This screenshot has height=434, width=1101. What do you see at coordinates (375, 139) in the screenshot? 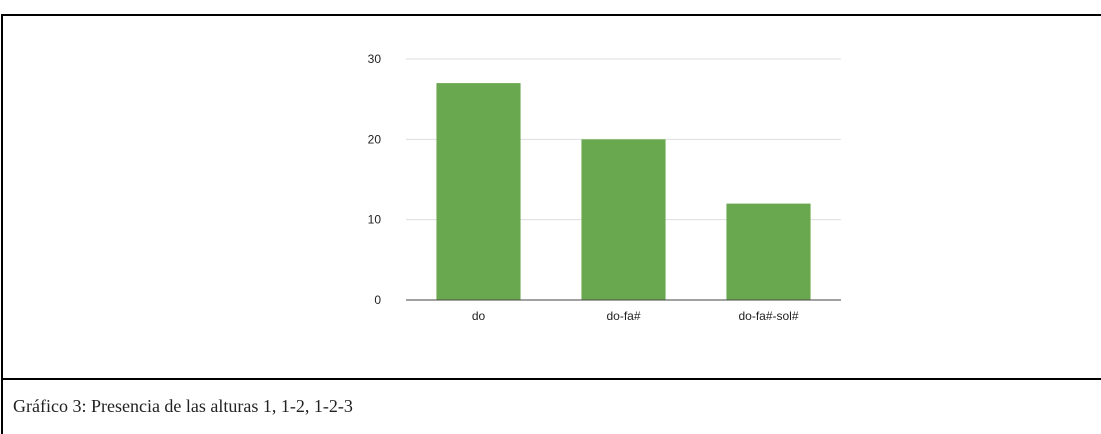
I see `y-tick-label: 20` at bounding box center [375, 139].